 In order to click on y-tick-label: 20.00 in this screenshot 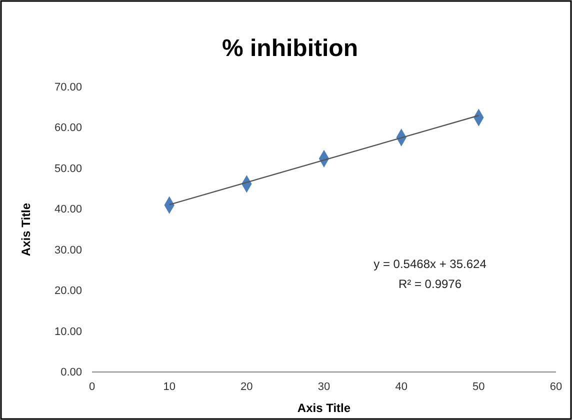, I will do `click(68, 291)`.